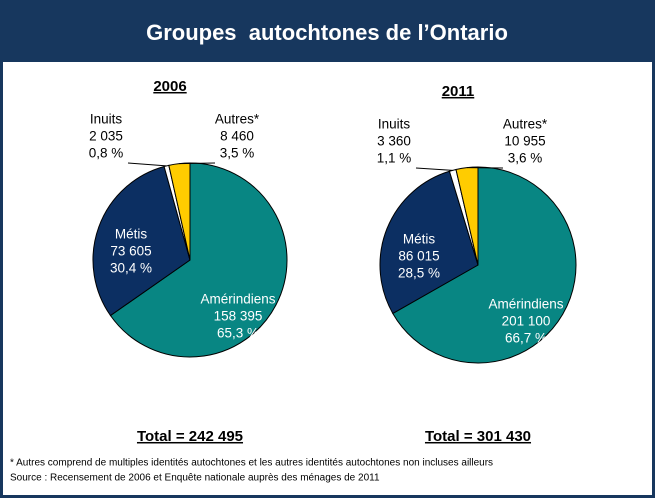  Describe the element at coordinates (237, 153) in the screenshot. I see `slice-percent: 3,5 %` at that location.